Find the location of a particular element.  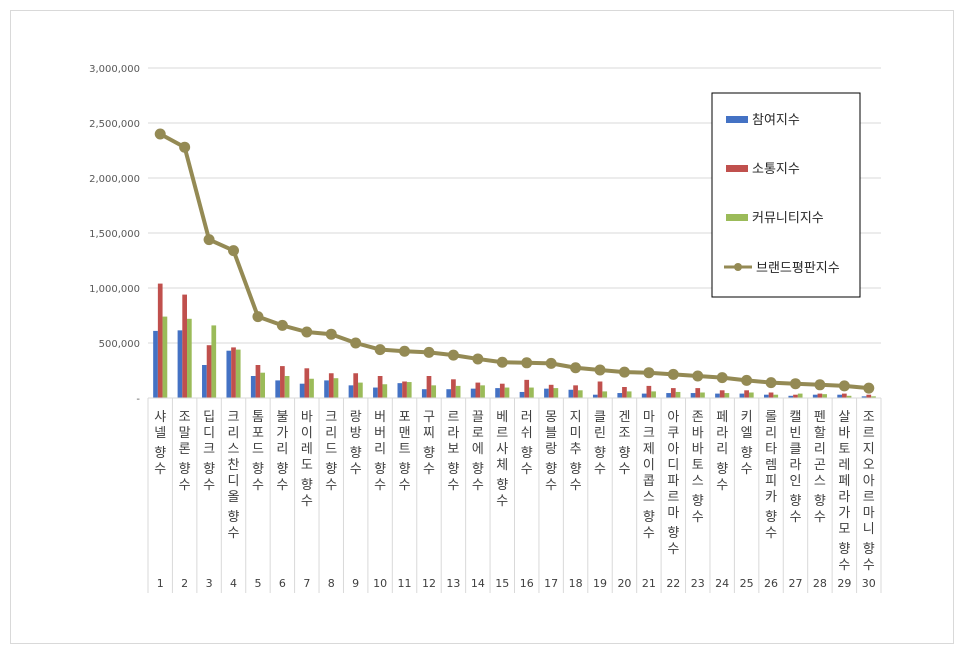

rank-label: 1 is located at coordinates (160, 583).